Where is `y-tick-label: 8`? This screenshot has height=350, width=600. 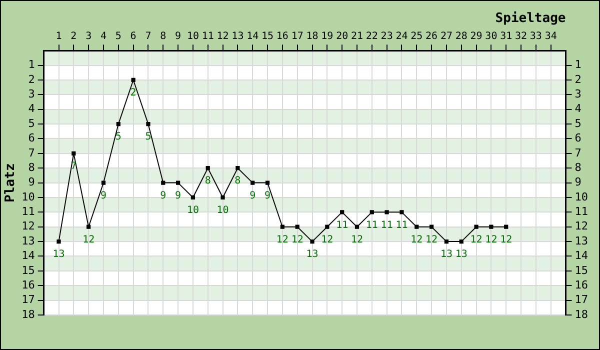 y-tick-label: 8 is located at coordinates (31, 167).